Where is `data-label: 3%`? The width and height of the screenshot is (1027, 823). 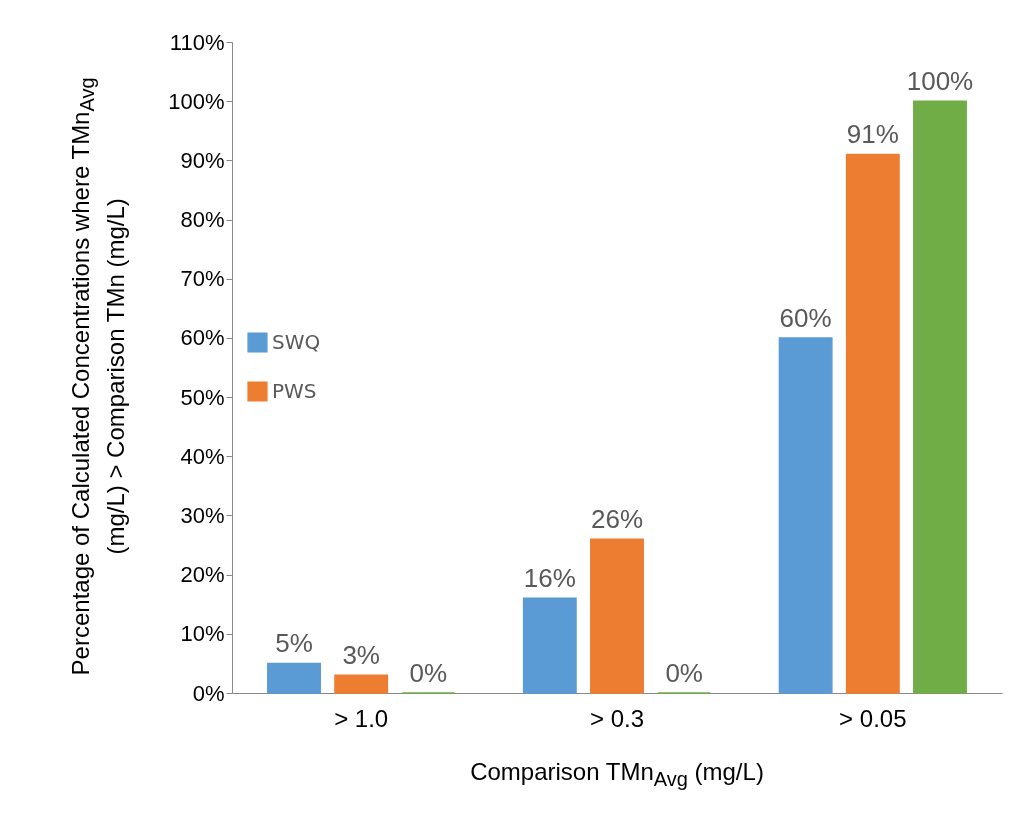 data-label: 3% is located at coordinates (361, 655).